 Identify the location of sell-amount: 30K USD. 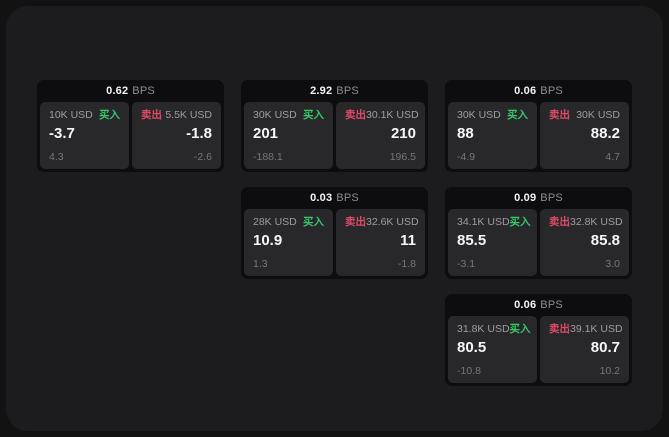
(598, 115).